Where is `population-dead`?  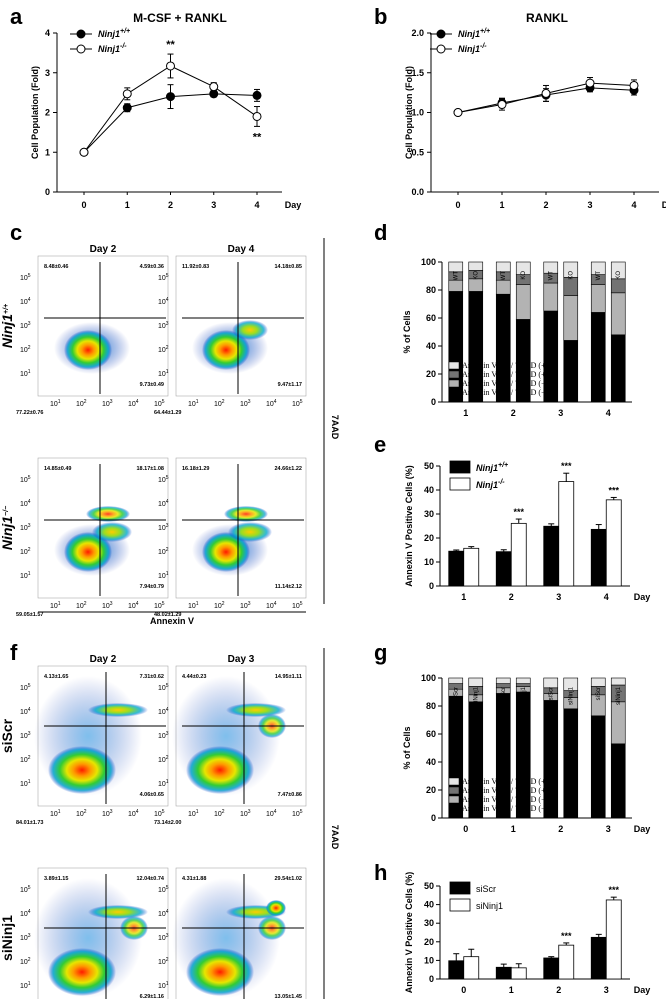
population-dead is located at coordinates (250, 330).